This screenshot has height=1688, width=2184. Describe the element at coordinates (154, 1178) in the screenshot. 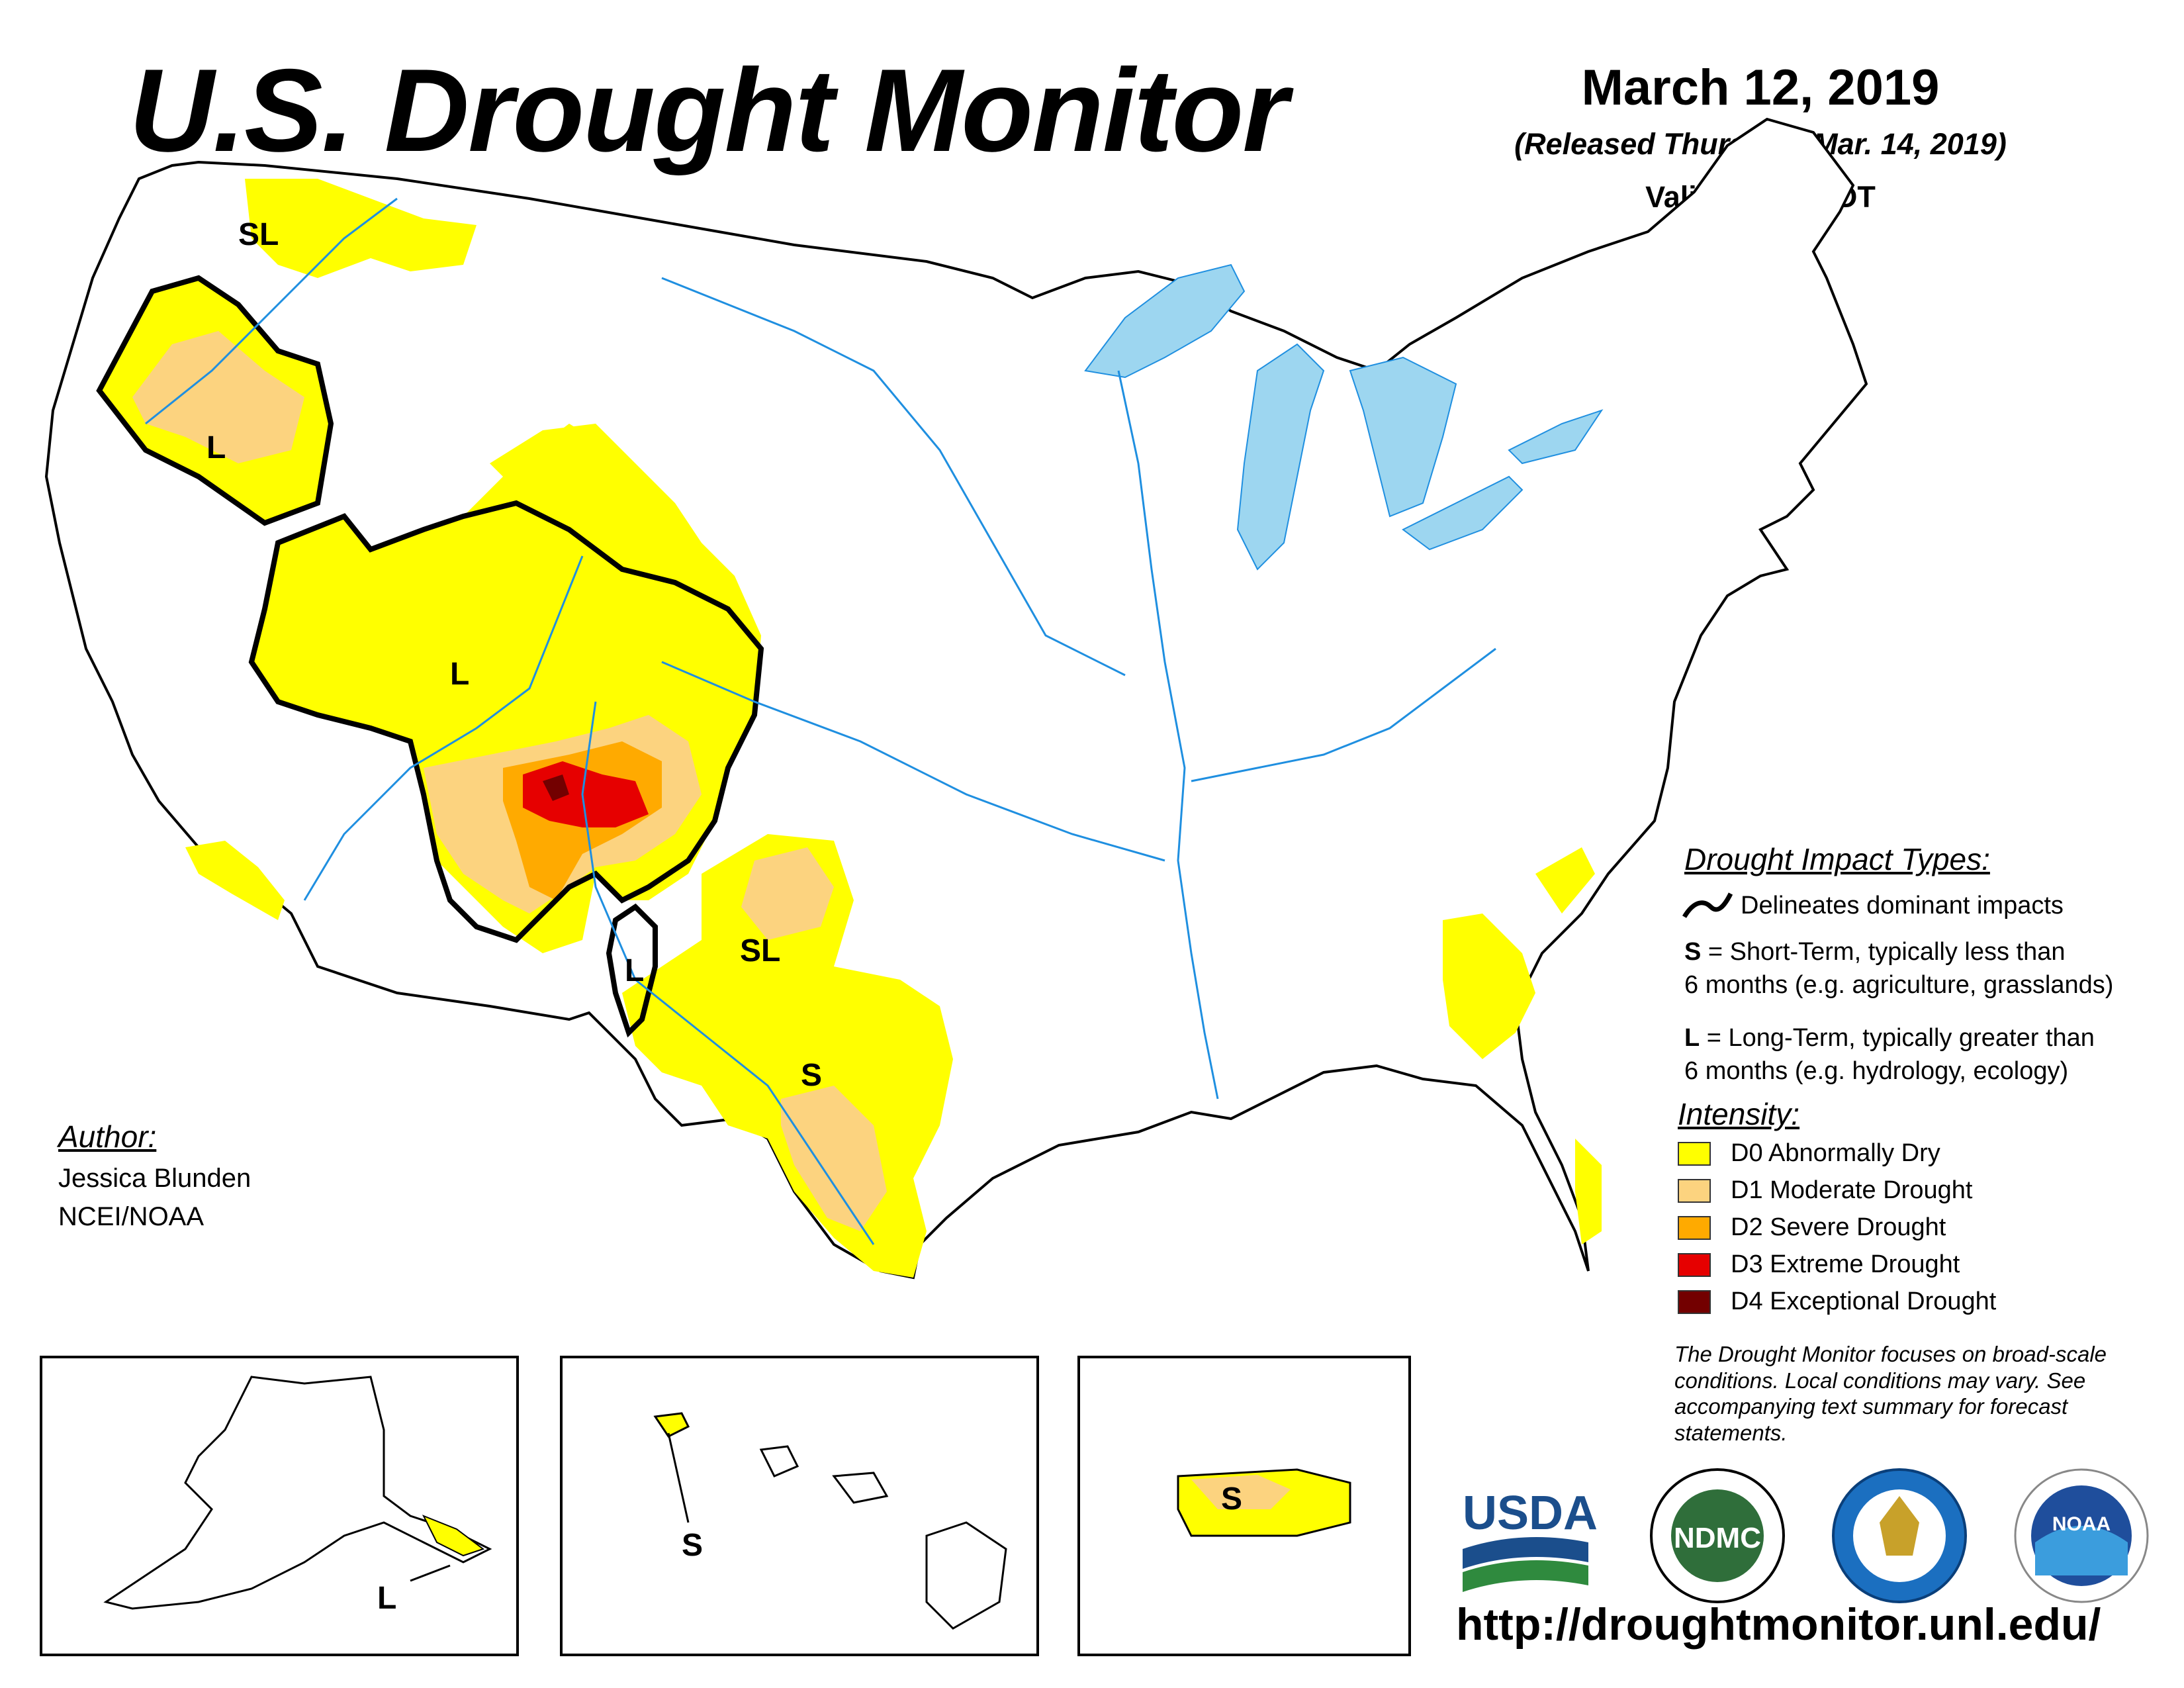

I see `author-name: Jessica Blunden` at that location.